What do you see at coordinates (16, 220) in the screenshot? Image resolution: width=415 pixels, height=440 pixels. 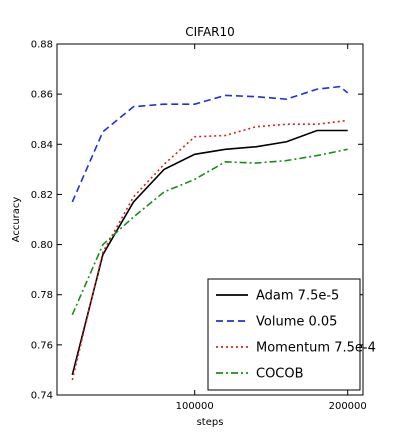 I see `y-axis-title: Accuracy` at bounding box center [16, 220].